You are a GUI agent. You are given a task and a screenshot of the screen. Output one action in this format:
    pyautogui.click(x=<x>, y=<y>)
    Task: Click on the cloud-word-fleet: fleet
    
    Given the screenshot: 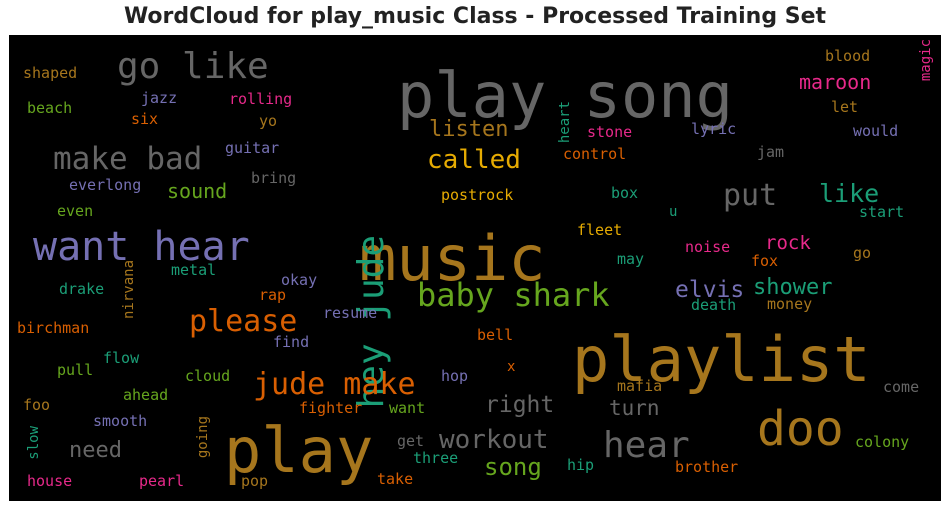 What is the action you would take?
    pyautogui.click(x=599, y=230)
    